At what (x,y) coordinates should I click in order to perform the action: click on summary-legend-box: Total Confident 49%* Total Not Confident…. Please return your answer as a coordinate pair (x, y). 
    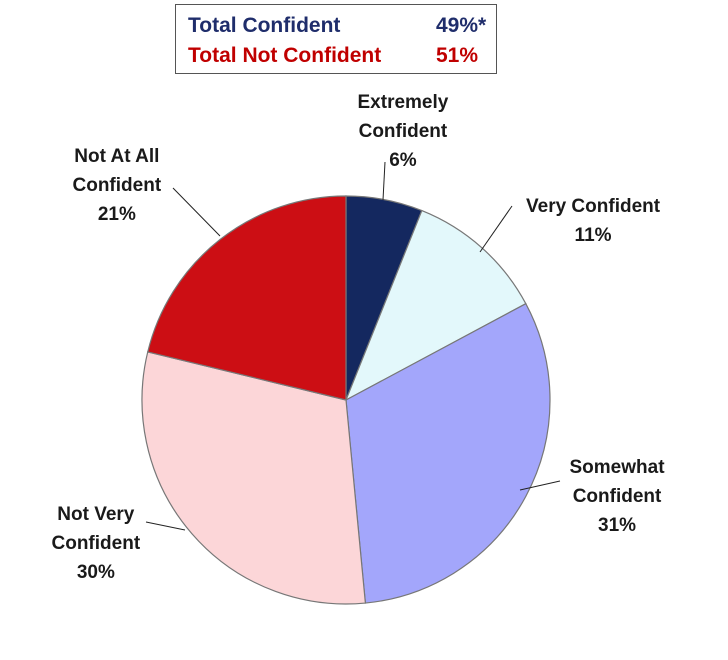
    Looking at the image, I should click on (336, 39).